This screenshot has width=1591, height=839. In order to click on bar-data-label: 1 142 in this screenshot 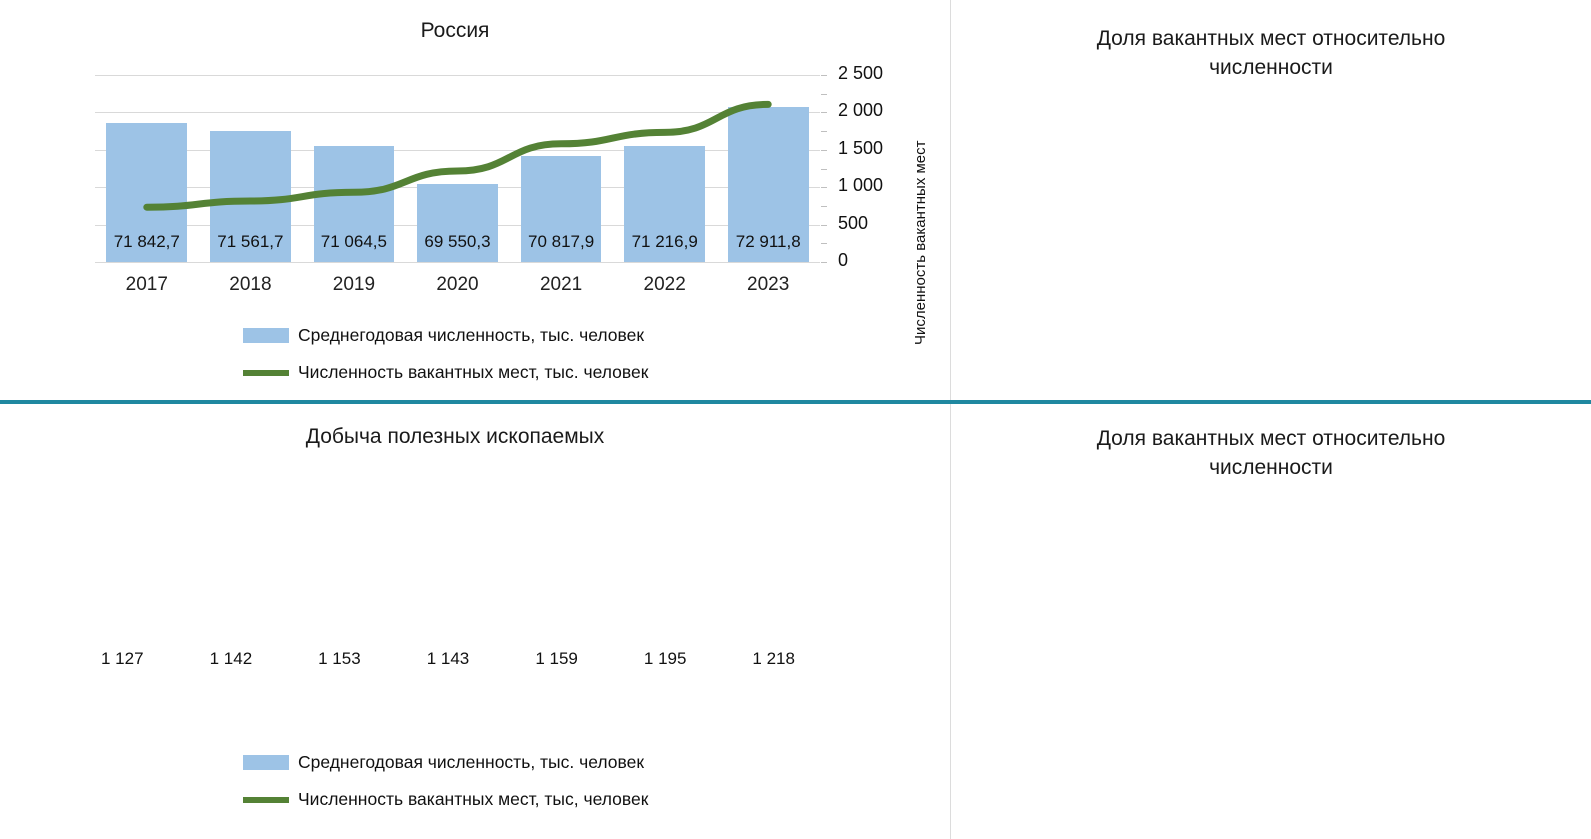, I will do `click(231, 658)`.